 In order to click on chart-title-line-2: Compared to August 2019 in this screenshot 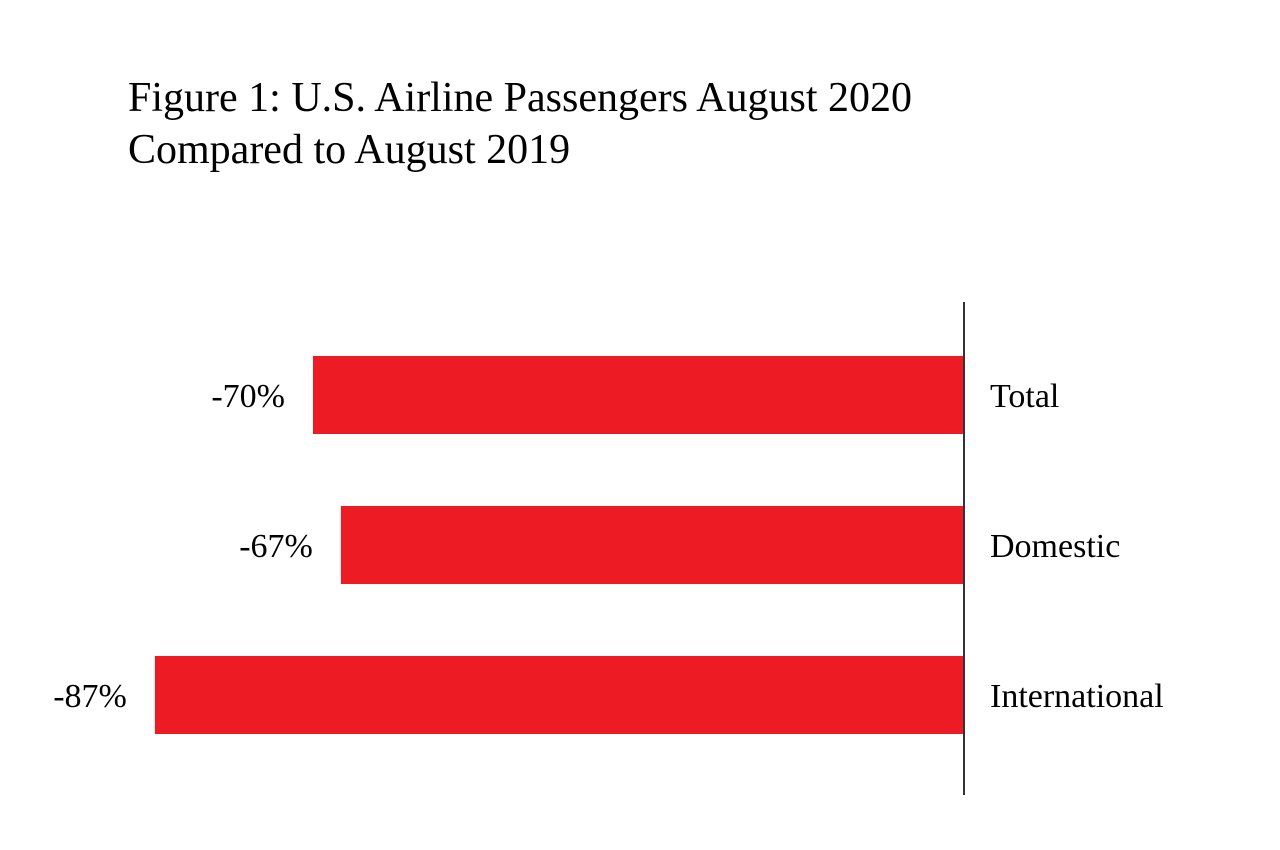, I will do `click(349, 150)`.